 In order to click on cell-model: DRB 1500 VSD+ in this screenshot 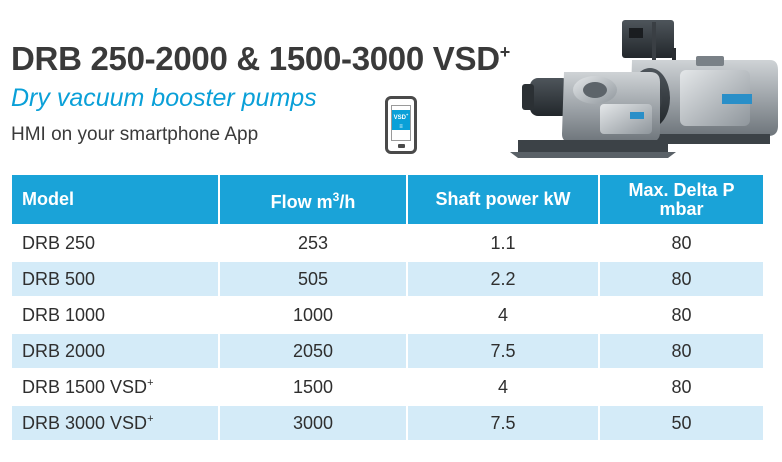, I will do `click(115, 387)`.